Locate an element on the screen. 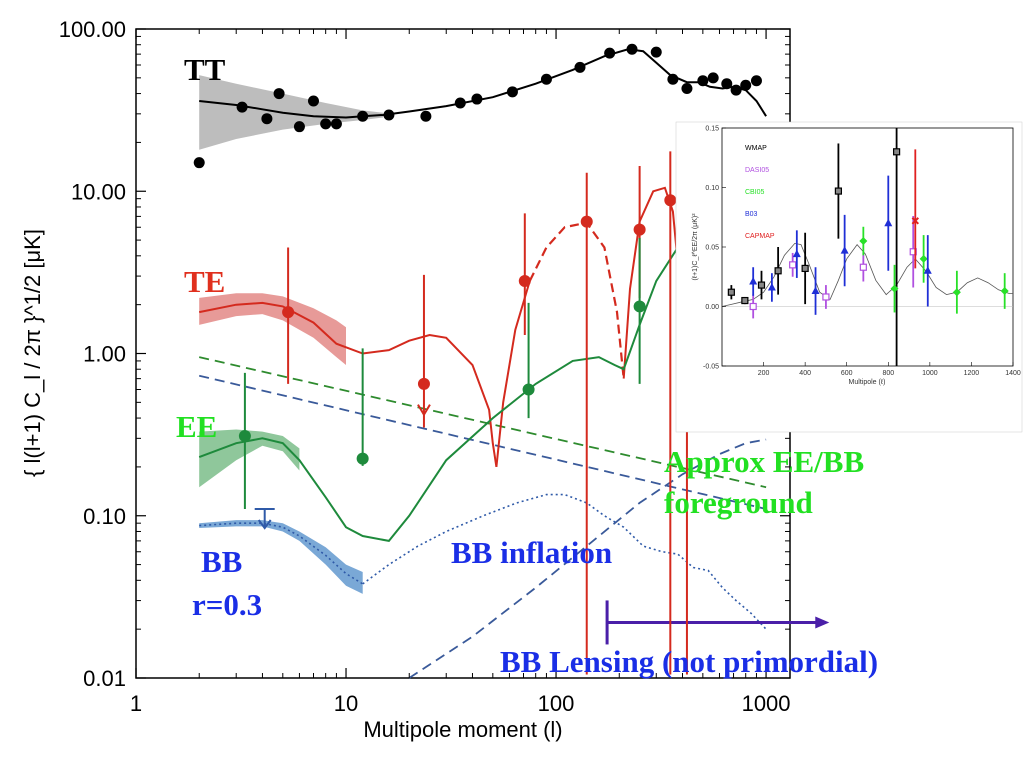 The width and height of the screenshot is (1024, 768). tt-theory-line is located at coordinates (483, 83).